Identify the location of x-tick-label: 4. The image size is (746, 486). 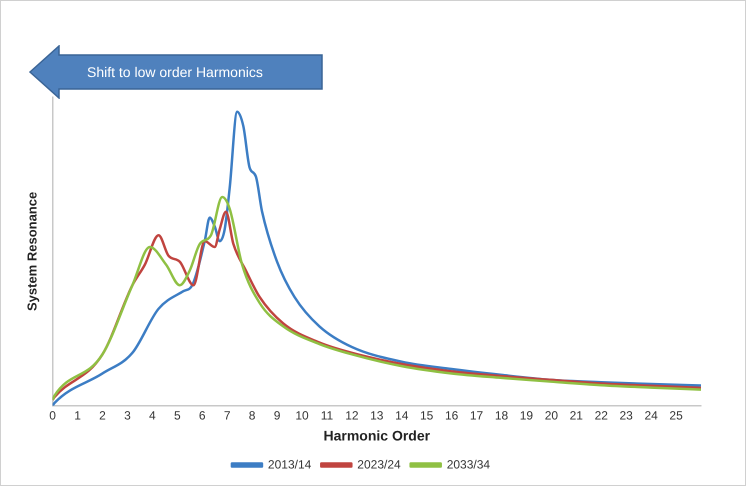
(152, 415).